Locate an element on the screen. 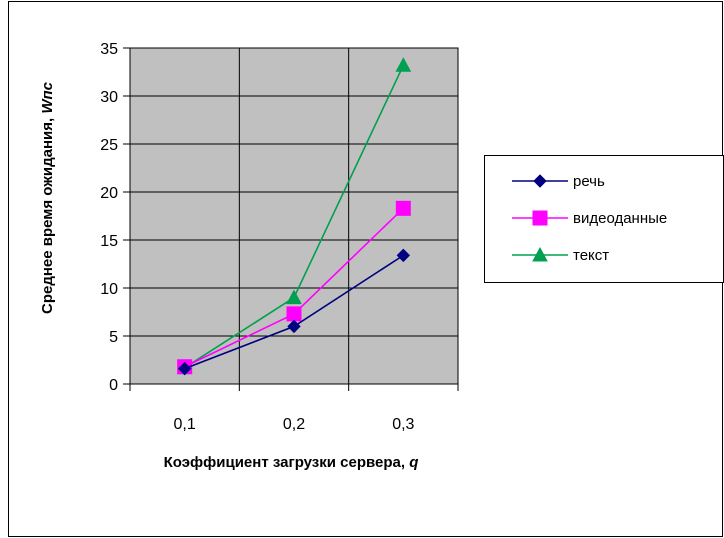  legend: речь видеоданные текст is located at coordinates (604, 219).